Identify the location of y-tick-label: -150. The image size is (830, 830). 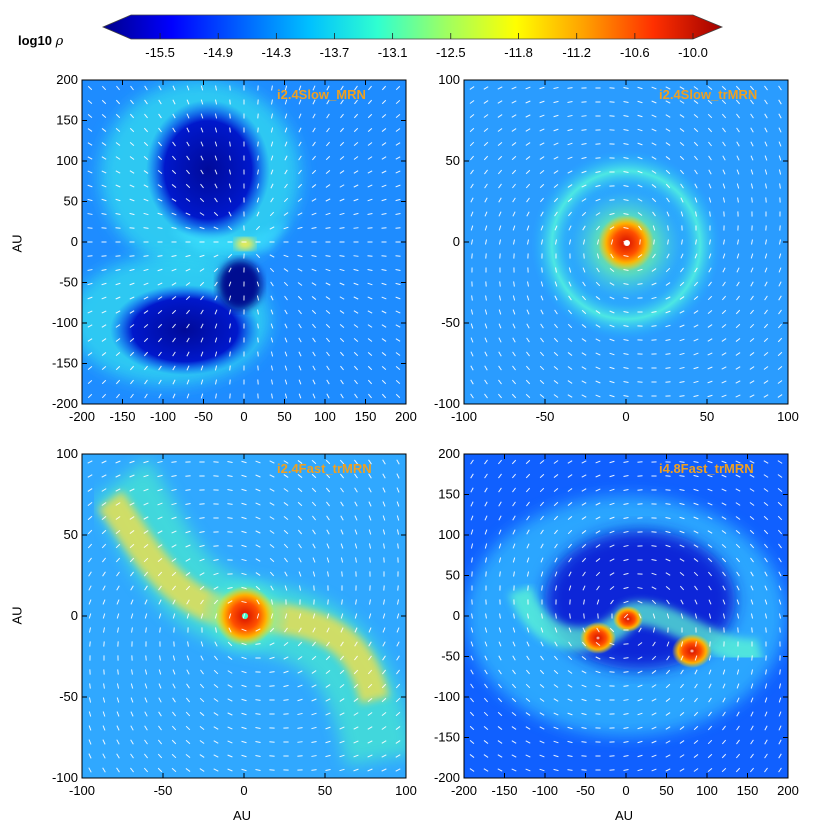
(65, 363).